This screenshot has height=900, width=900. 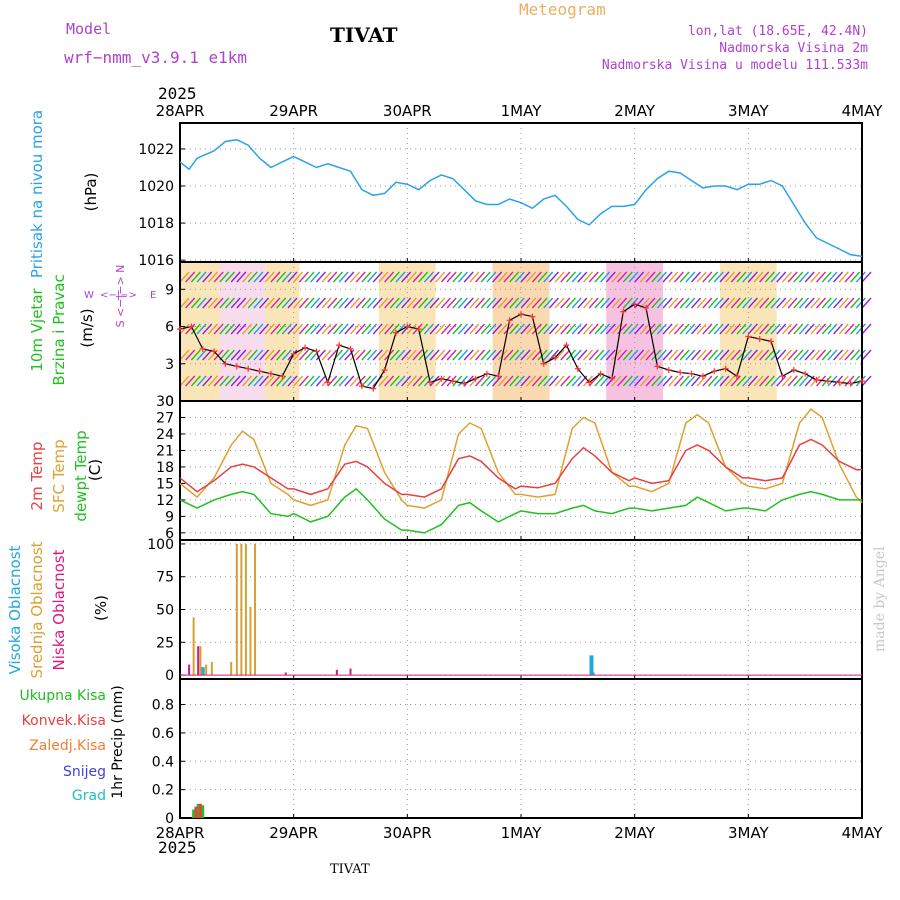 I want to click on time-tick-bottom: 29APR, so click(x=293, y=833).